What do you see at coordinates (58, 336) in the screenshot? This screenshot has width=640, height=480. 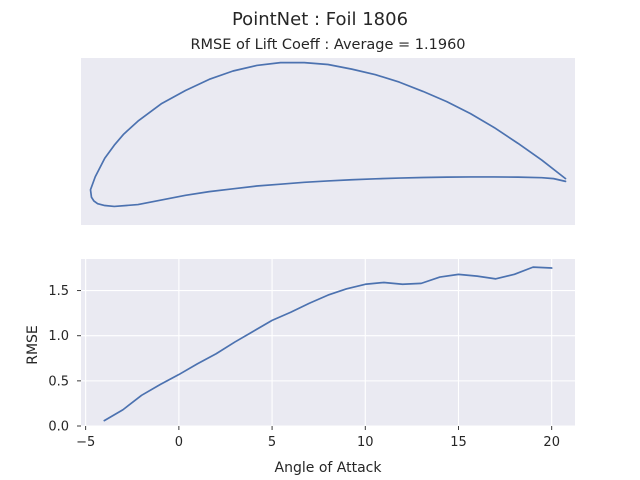 I see `y-tick-label: 1.0` at bounding box center [58, 336].